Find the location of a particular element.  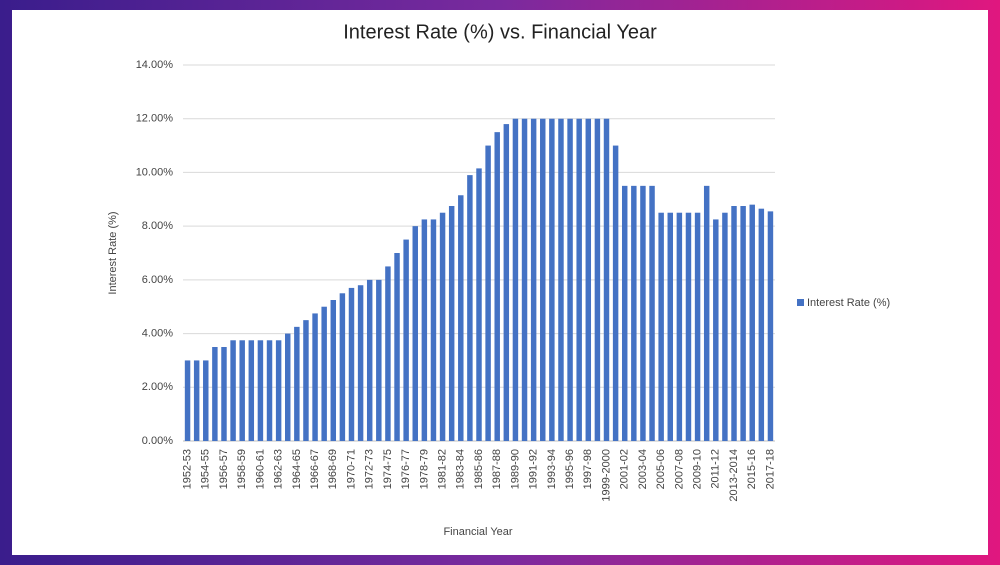

x-tick-label: 1960-61 is located at coordinates (260, 469).